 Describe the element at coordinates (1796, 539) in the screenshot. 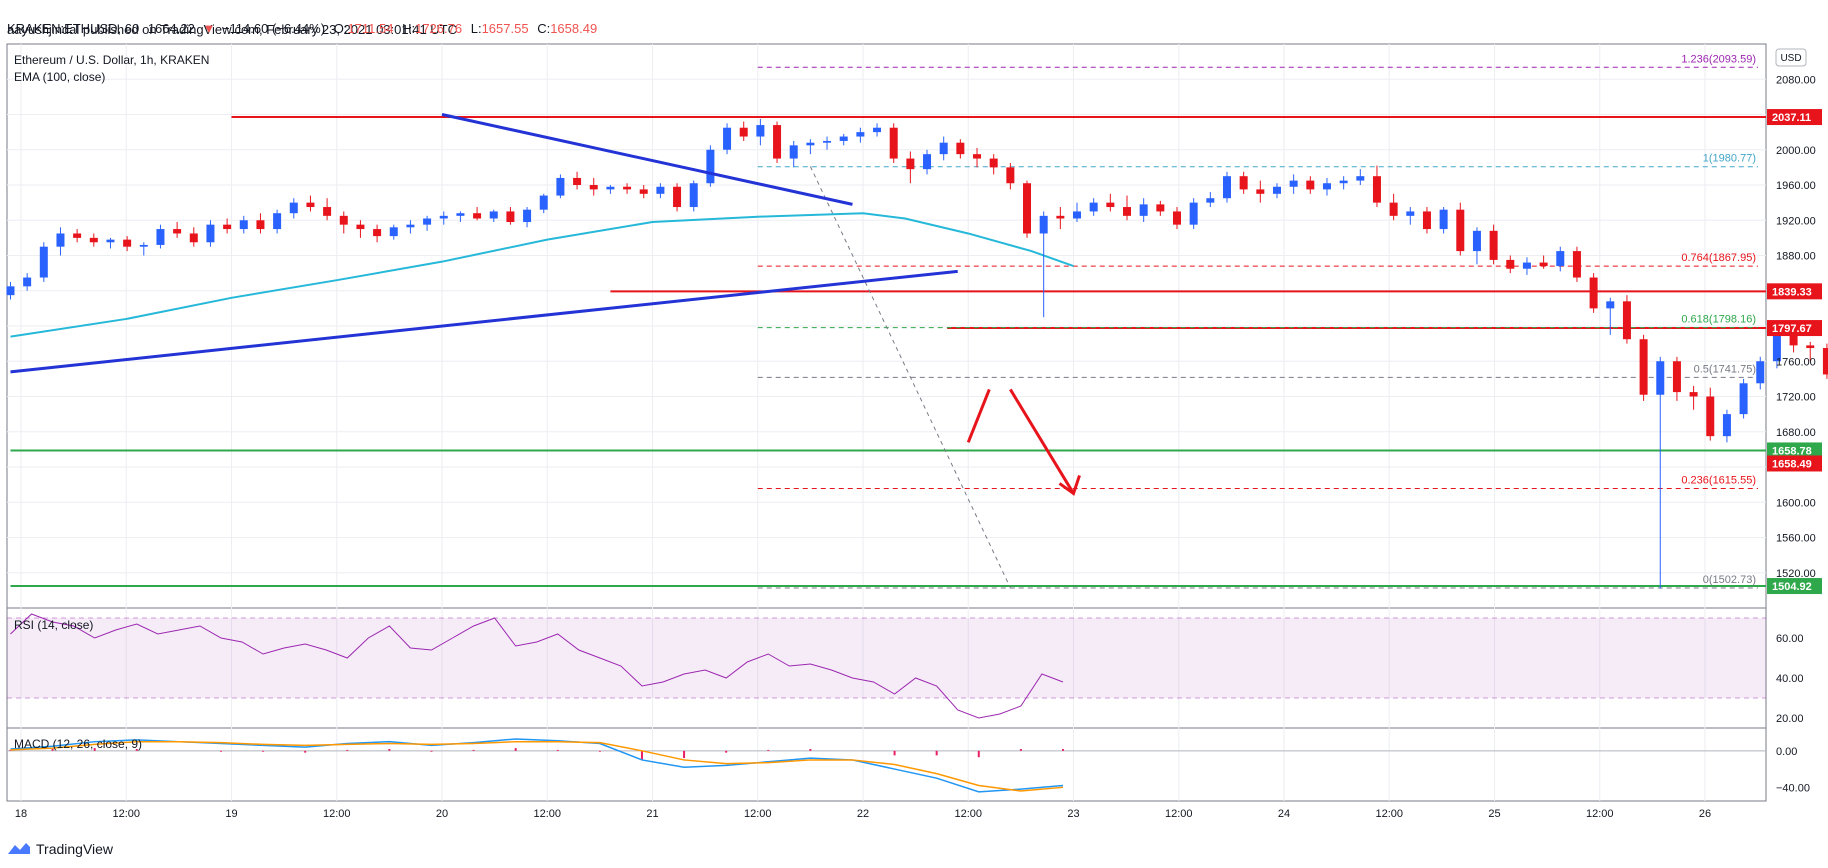

I see `price-tick-label: 1560.00` at that location.